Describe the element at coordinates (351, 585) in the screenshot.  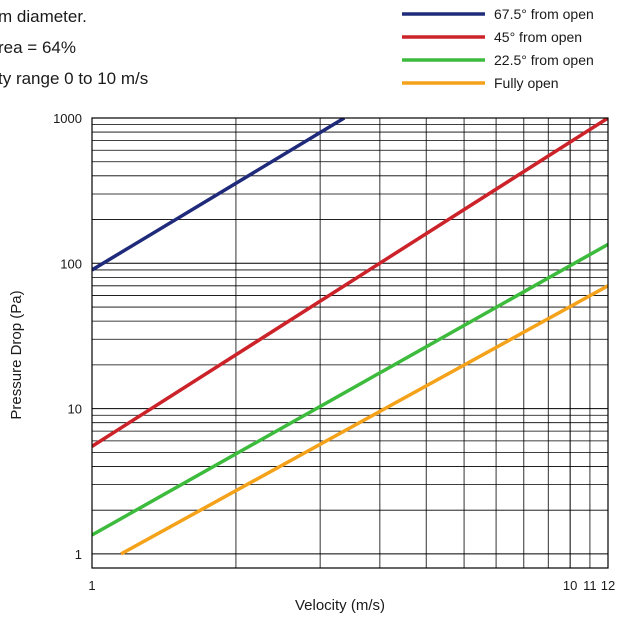
I see `x-tick-labels: 1 10 11 12` at that location.